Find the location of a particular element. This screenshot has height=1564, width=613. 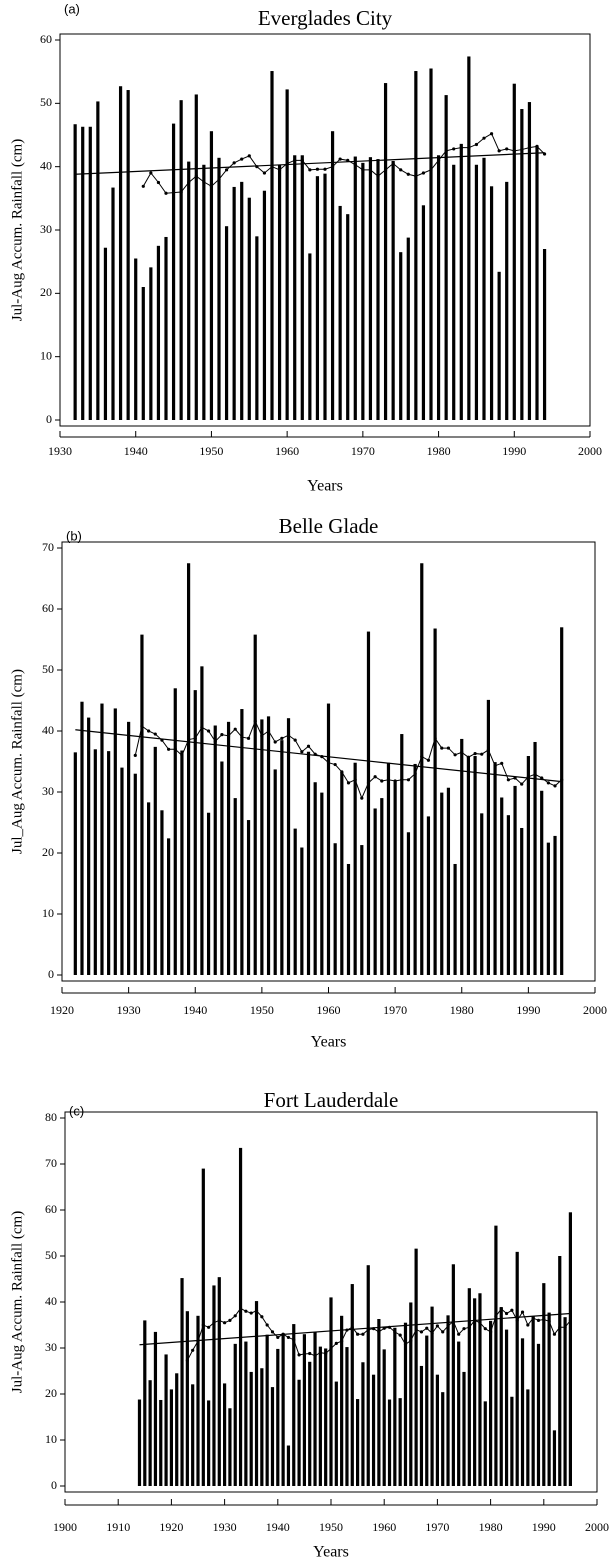

x-tick-label: 1940 is located at coordinates (195, 1010).